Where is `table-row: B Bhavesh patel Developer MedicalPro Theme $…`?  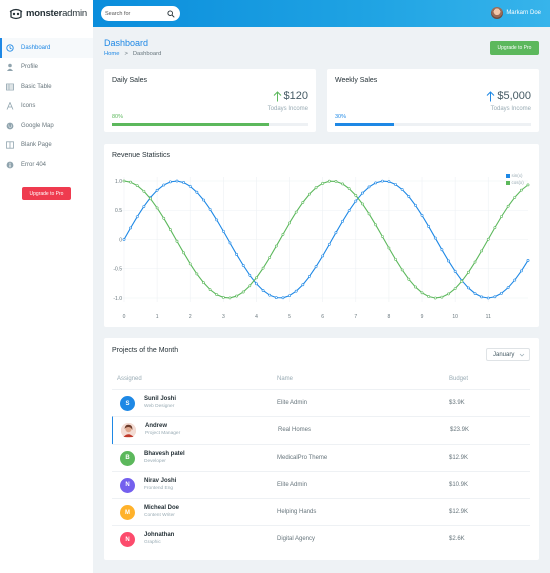
table-row: B Bhavesh patel Developer MedicalPro Theme $… is located at coordinates (321, 457).